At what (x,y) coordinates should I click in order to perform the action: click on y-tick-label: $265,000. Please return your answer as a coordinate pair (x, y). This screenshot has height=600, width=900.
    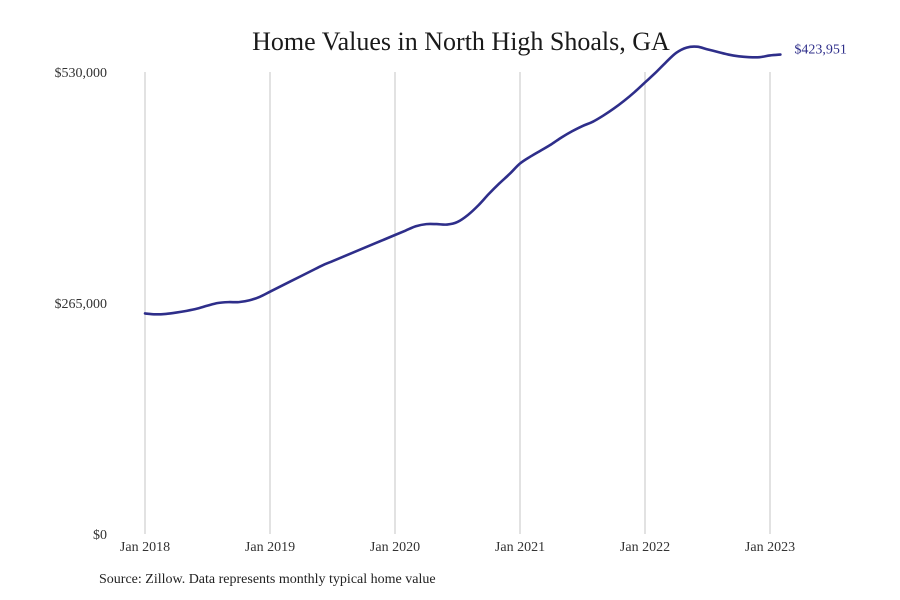
    Looking at the image, I should click on (81, 304).